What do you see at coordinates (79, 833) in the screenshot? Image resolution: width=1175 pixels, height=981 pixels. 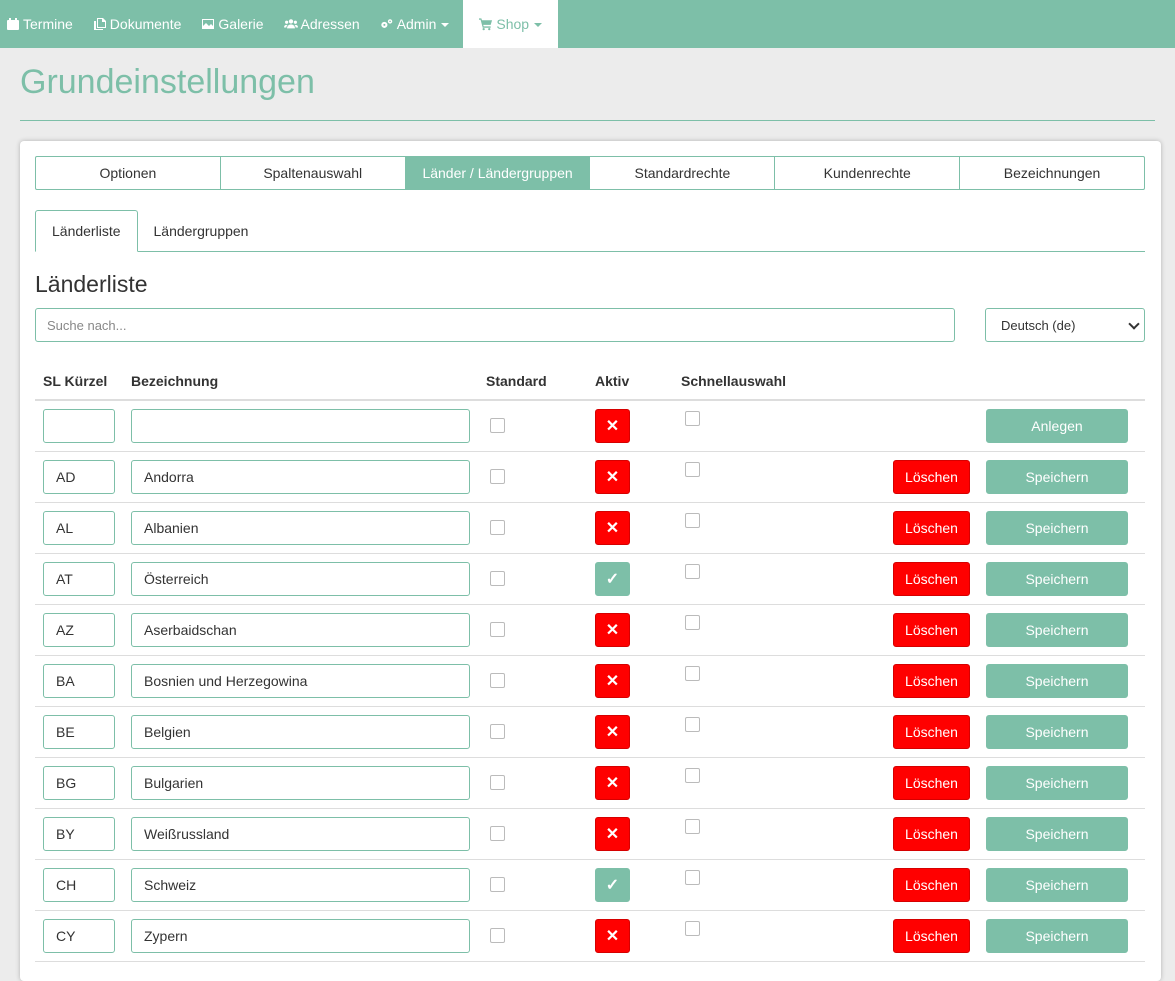 I see `code-input: BY` at bounding box center [79, 833].